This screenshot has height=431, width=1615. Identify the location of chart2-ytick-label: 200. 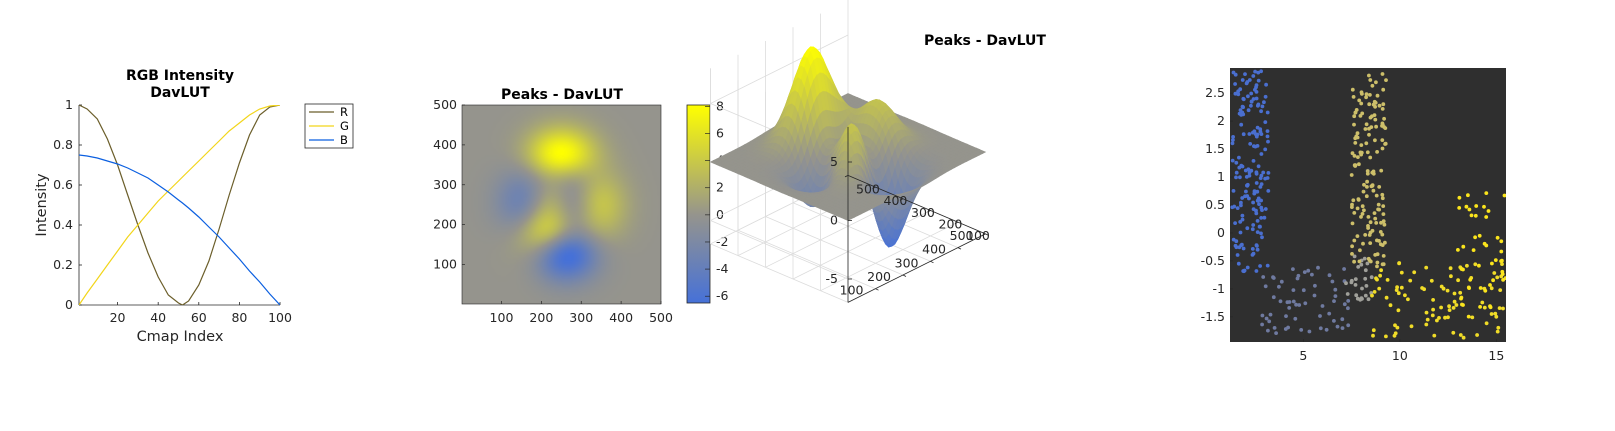
(445, 224).